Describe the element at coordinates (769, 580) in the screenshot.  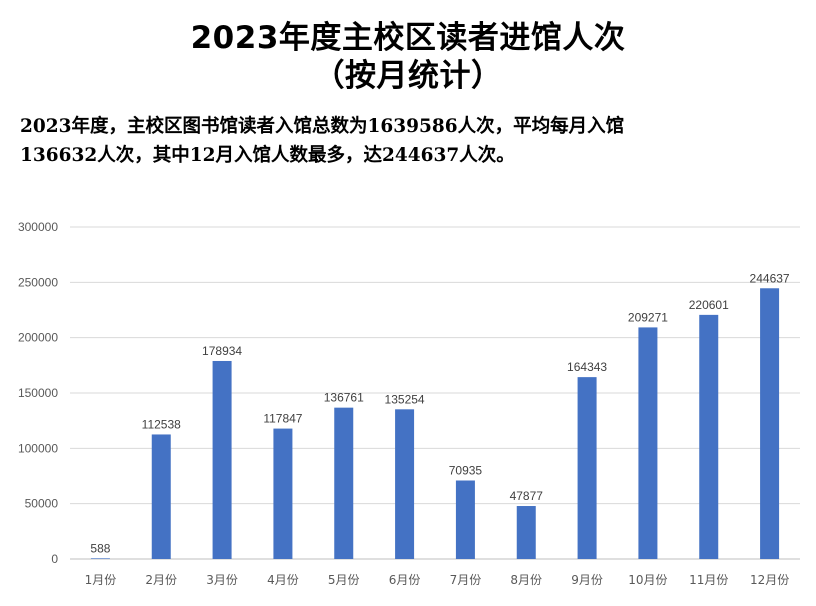
I see `x-tick-label: 12月份` at that location.